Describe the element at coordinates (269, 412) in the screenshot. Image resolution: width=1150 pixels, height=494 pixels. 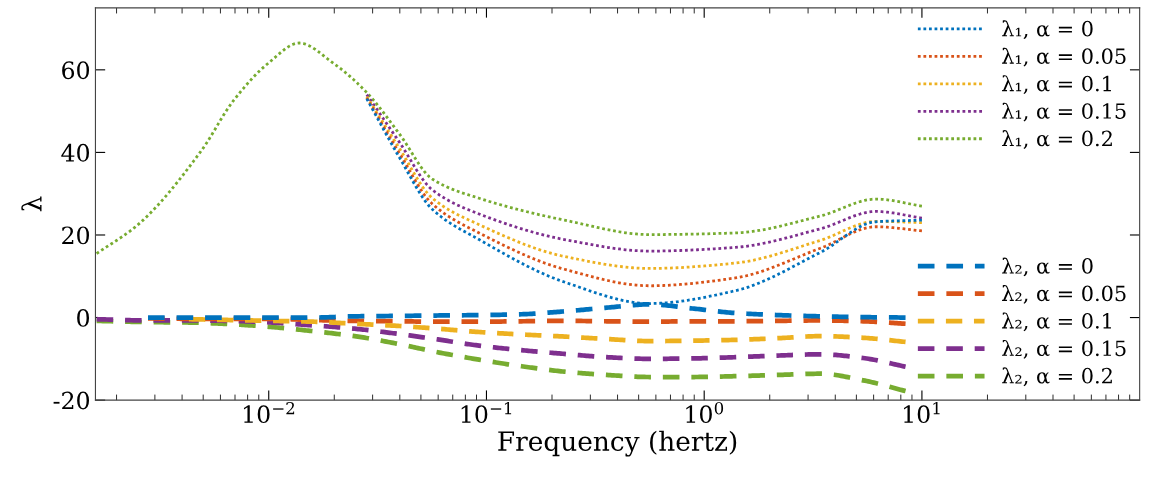
I see `x-tick-label: 10$^{−2}$` at that location.